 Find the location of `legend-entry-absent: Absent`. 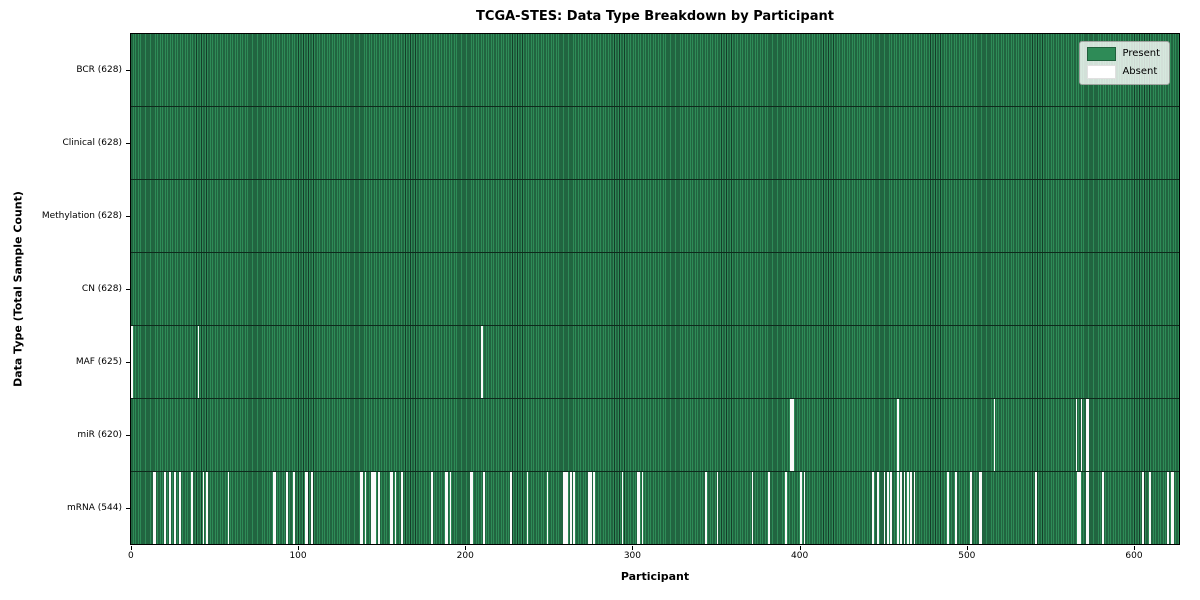

legend-entry-absent: Absent is located at coordinates (1123, 72).